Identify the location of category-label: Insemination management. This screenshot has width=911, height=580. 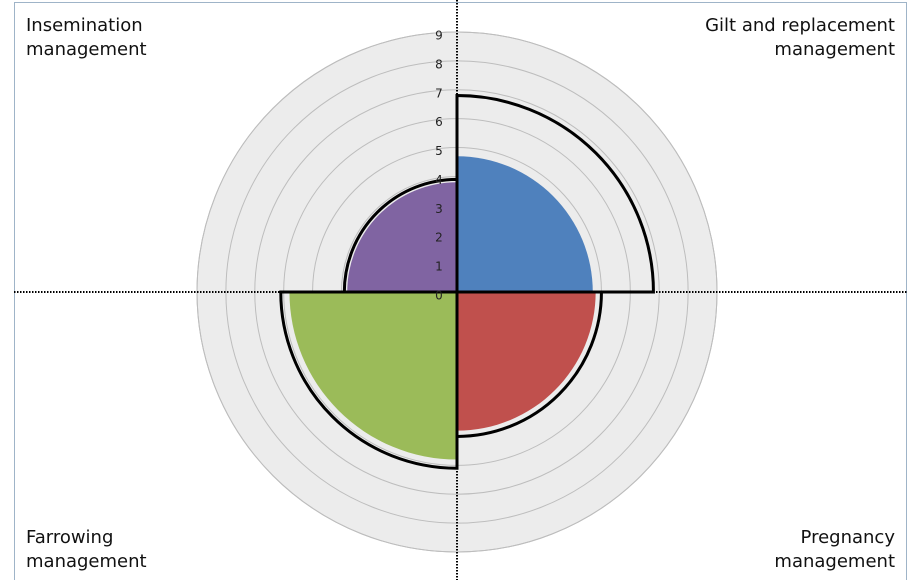
(86, 37).